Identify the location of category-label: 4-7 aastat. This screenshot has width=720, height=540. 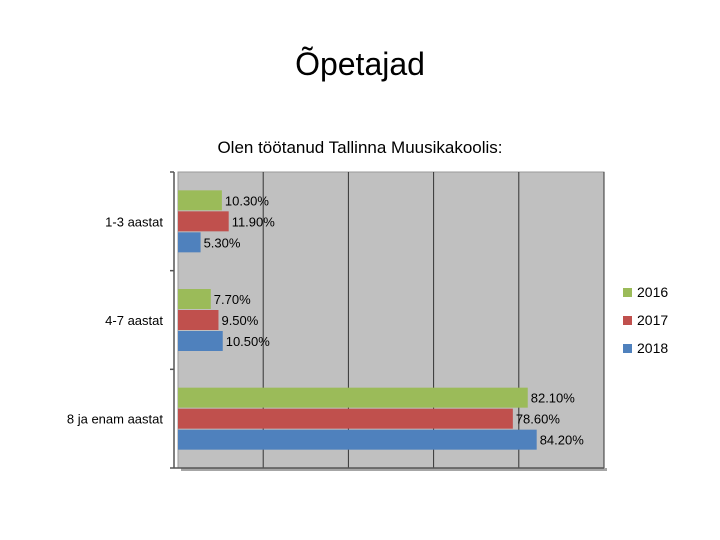
(134, 320).